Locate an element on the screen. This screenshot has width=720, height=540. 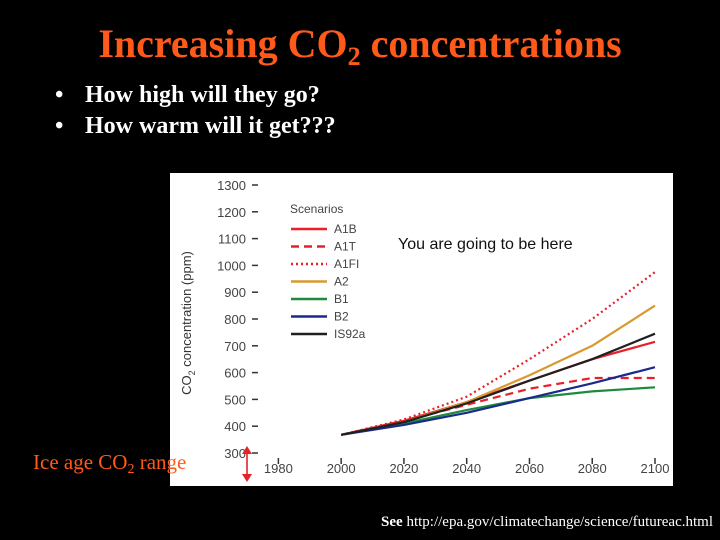
bullet-item: • How warm will it get??? is located at coordinates (195, 126).